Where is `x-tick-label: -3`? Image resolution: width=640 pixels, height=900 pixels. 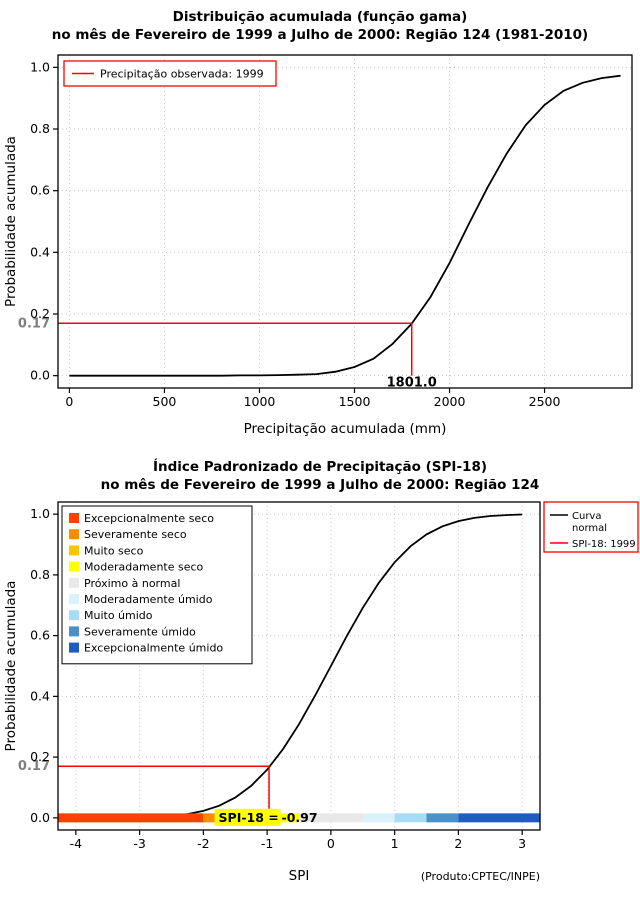
x-tick-label: -3 is located at coordinates (139, 843).